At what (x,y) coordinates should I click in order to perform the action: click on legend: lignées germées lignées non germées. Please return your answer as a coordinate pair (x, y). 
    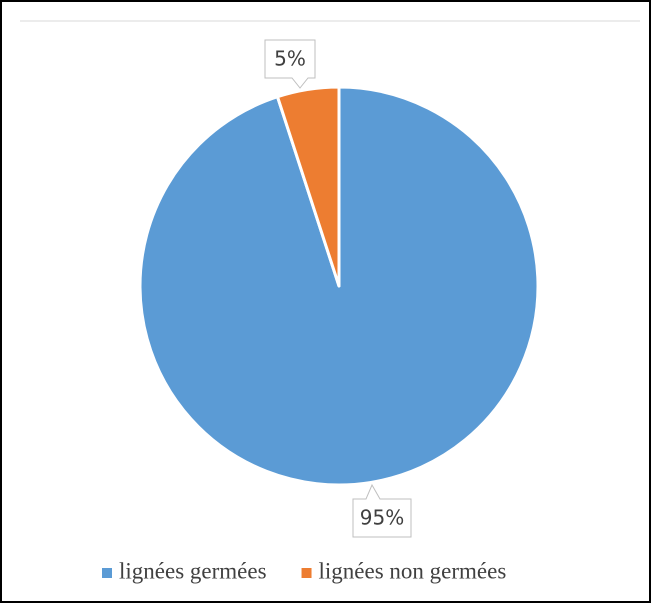
    Looking at the image, I should click on (304, 570).